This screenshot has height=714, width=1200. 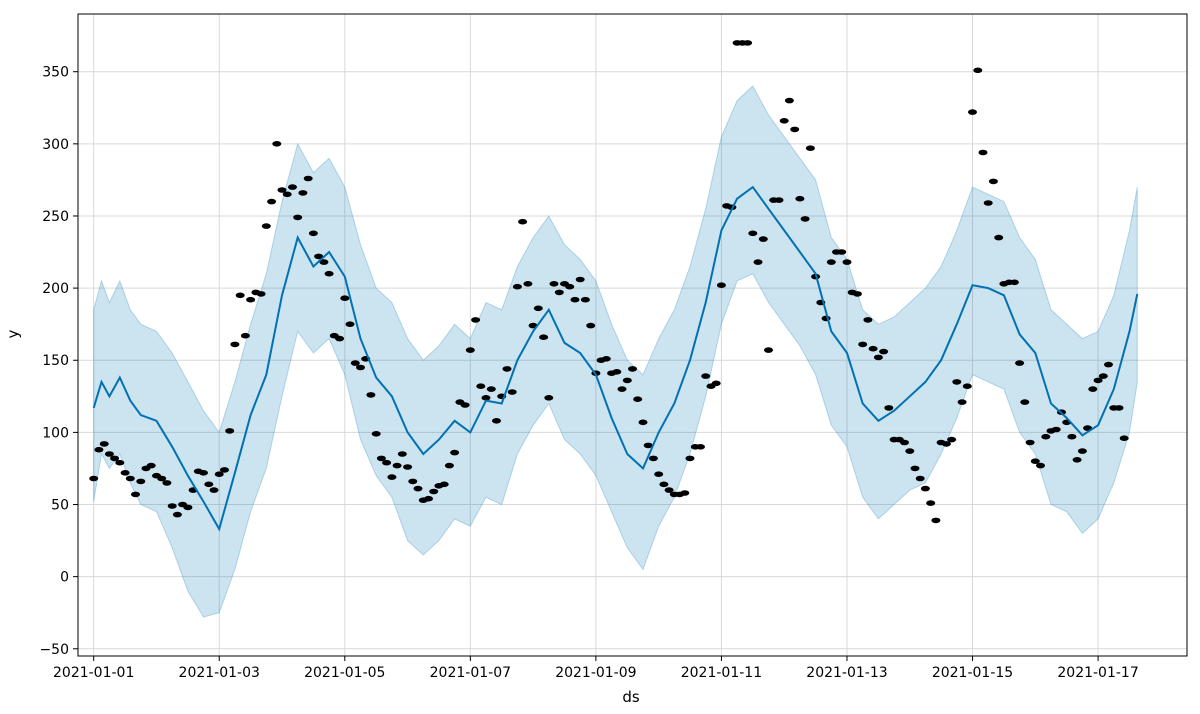 I want to click on y-tick-label: 150, so click(x=55, y=361).